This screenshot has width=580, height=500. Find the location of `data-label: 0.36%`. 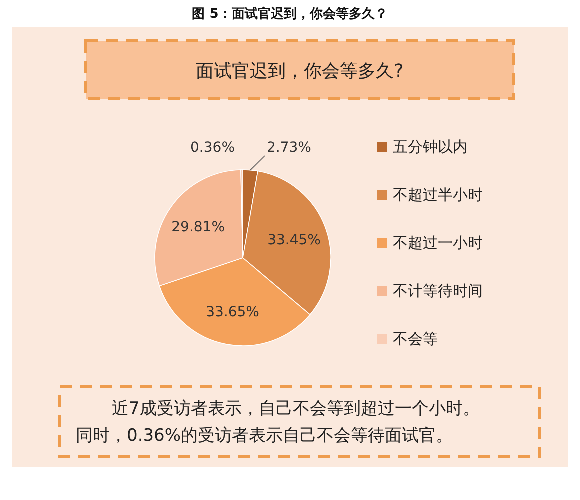

data-label: 0.36% is located at coordinates (212, 148).